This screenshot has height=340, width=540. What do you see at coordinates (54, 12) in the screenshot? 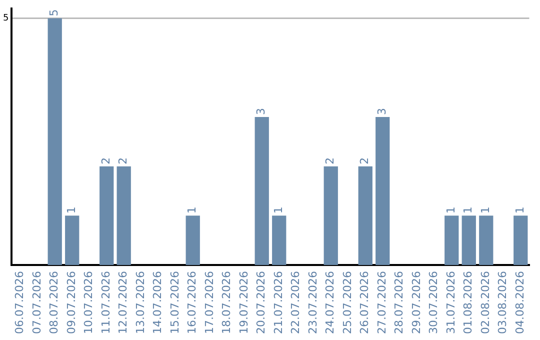
I see `data-label: 5` at bounding box center [54, 12].